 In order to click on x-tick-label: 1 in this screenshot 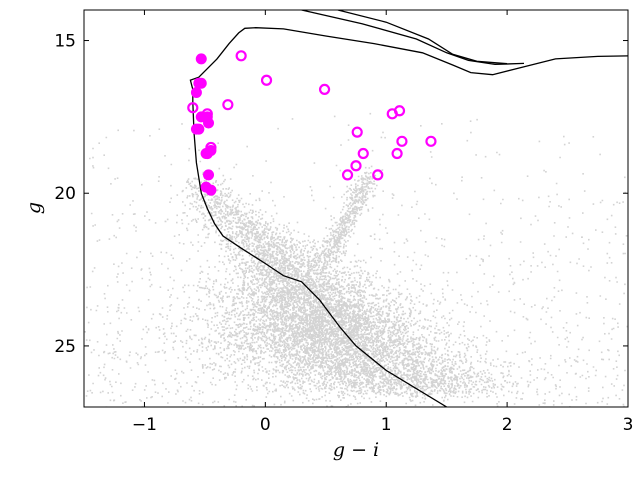, I will do `click(386, 425)`.